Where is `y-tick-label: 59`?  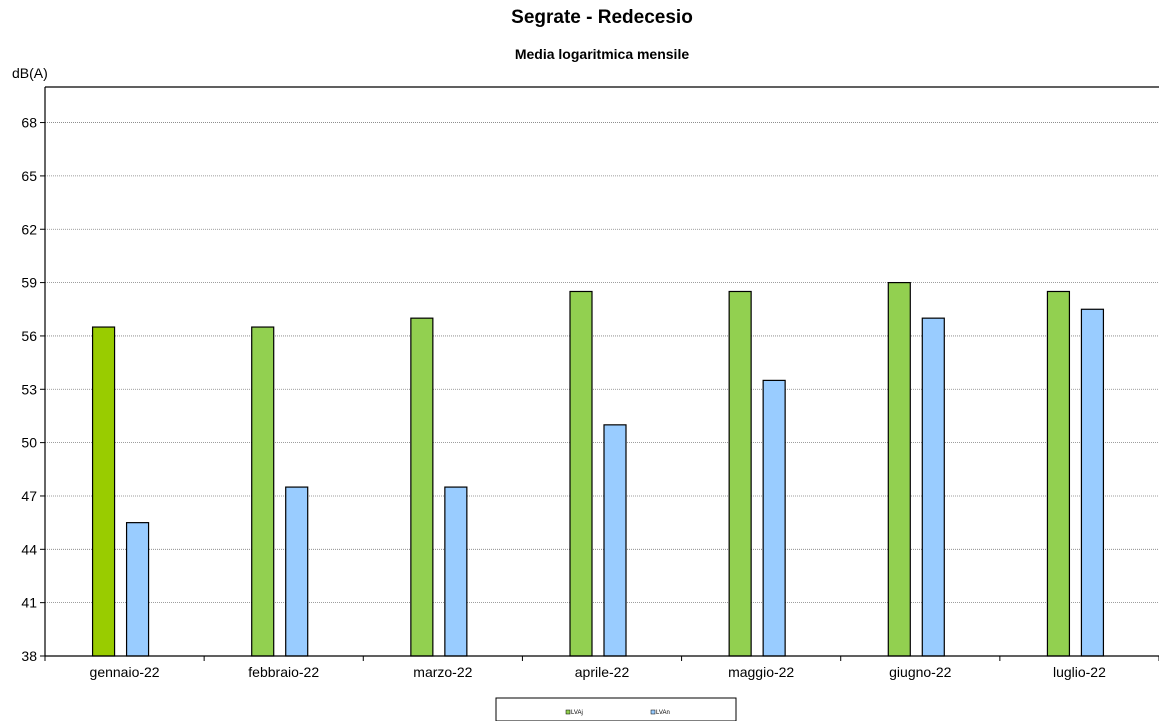
y-tick-label: 59 is located at coordinates (29, 283).